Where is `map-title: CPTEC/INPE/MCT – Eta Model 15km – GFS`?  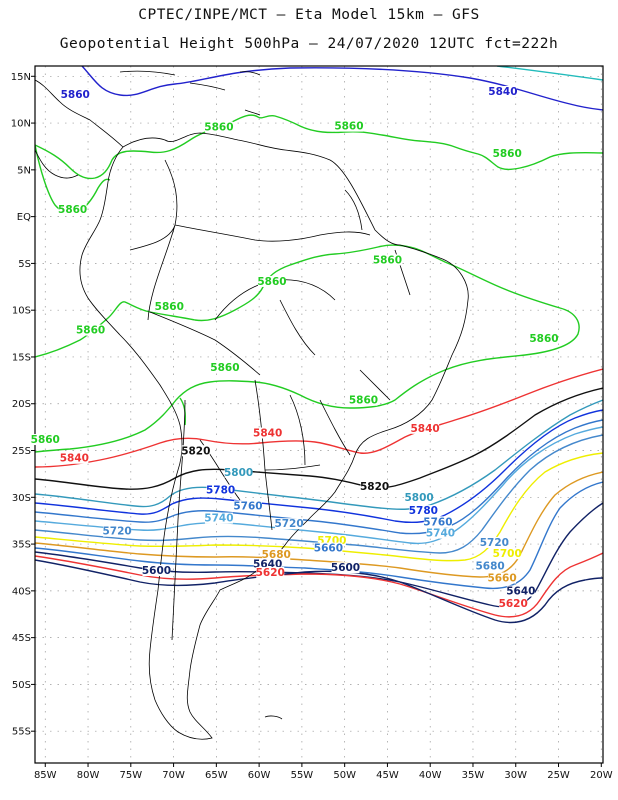 map-title: CPTEC/INPE/MCT – Eta Model 15km – GFS is located at coordinates (309, 15).